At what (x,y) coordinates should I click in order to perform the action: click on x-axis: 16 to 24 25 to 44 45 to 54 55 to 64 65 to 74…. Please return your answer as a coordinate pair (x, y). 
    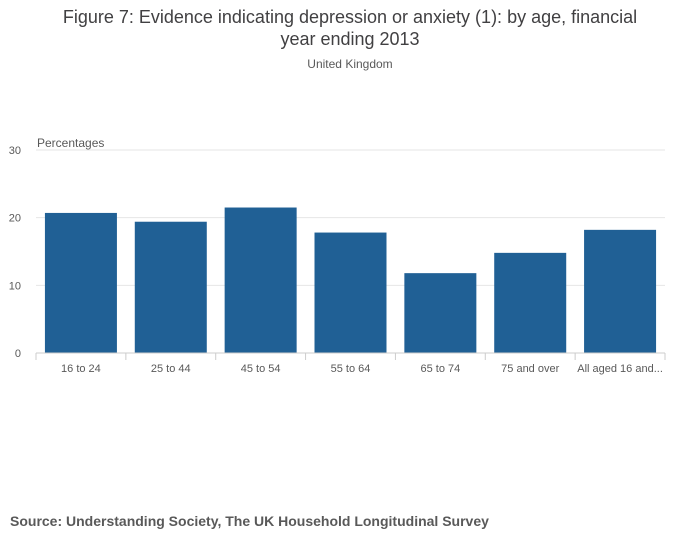
    Looking at the image, I should click on (350, 363).